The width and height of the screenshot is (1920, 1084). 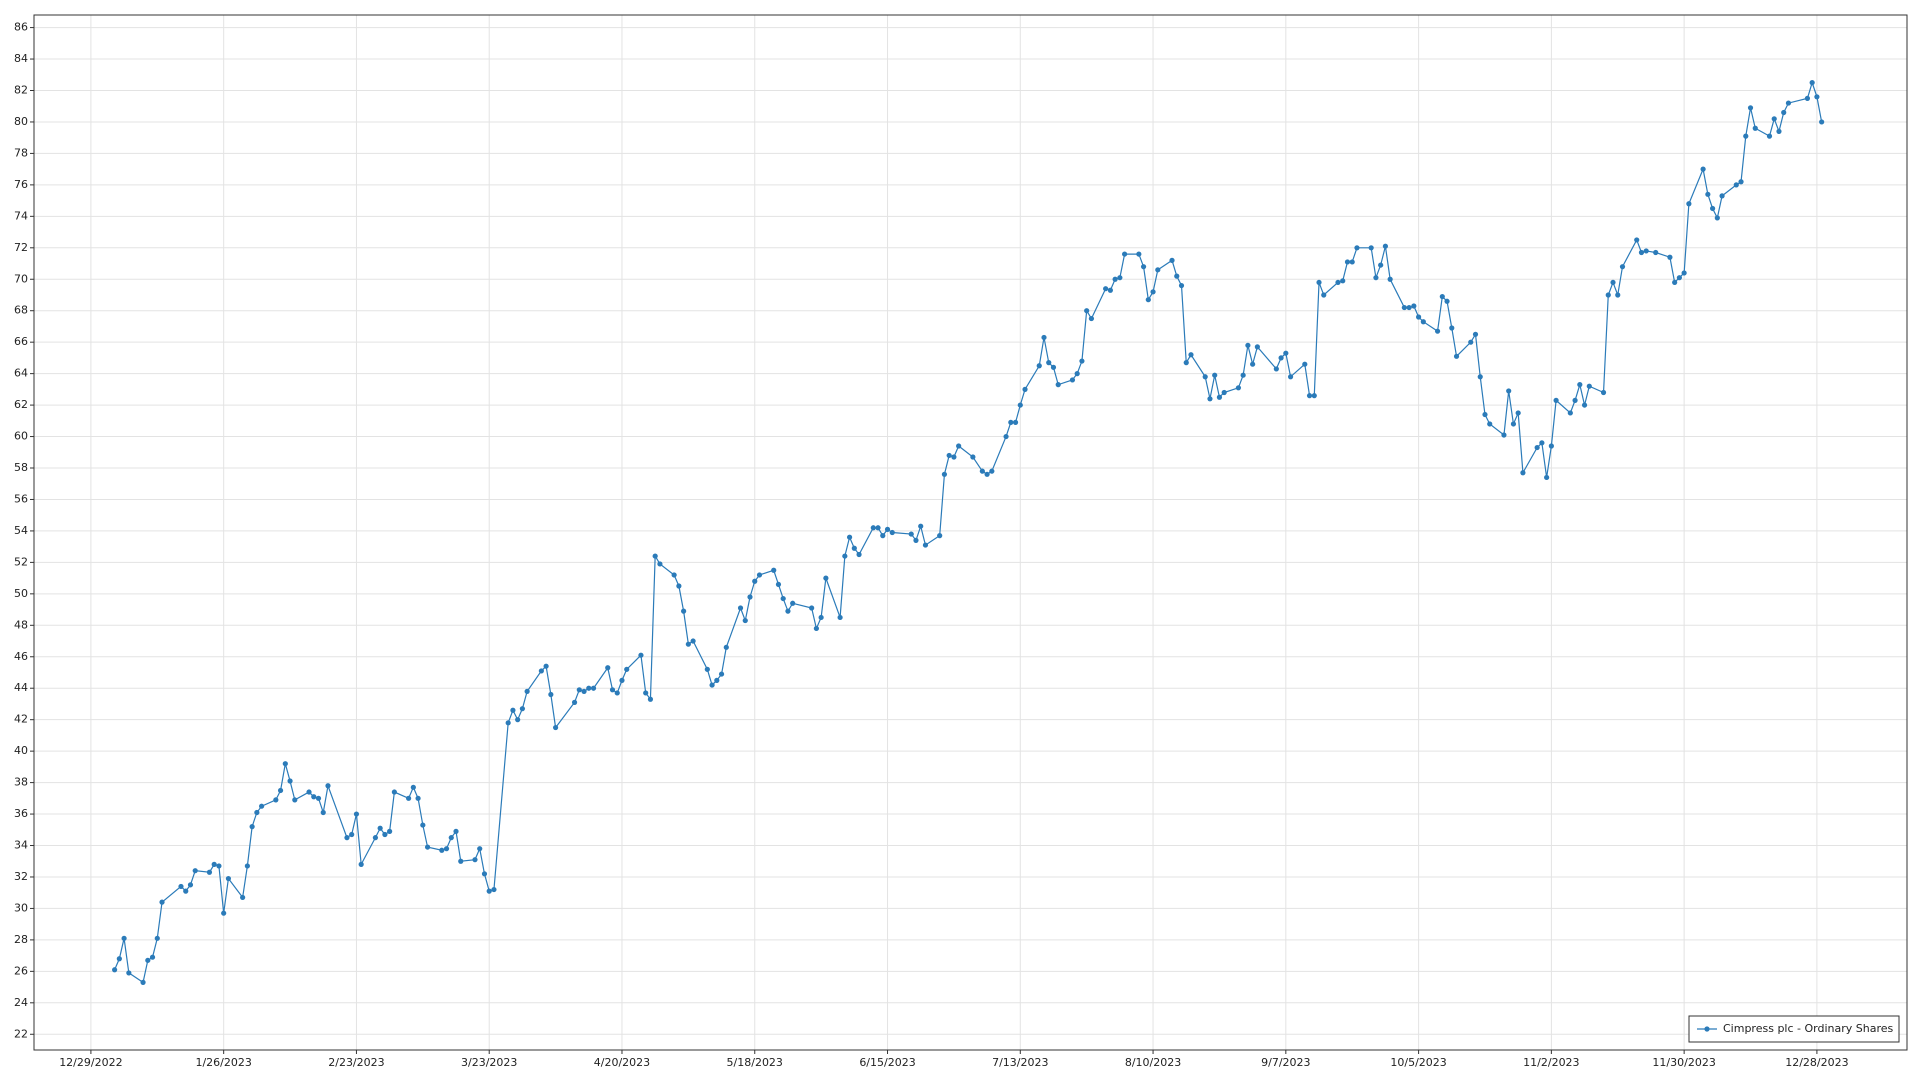 What do you see at coordinates (21, 530) in the screenshot?
I see `y-tick-label: 54` at bounding box center [21, 530].